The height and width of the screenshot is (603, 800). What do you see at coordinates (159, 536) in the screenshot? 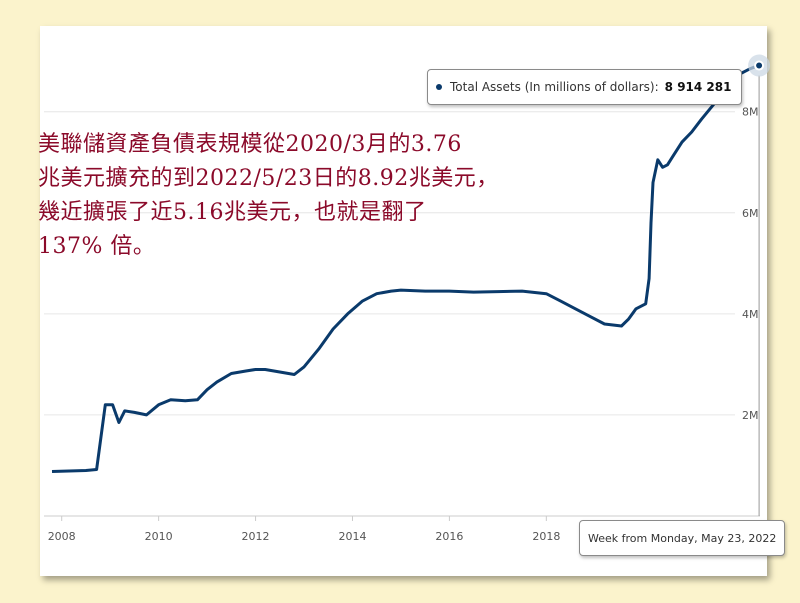
I see `x-tick-label: 2010` at bounding box center [159, 536].